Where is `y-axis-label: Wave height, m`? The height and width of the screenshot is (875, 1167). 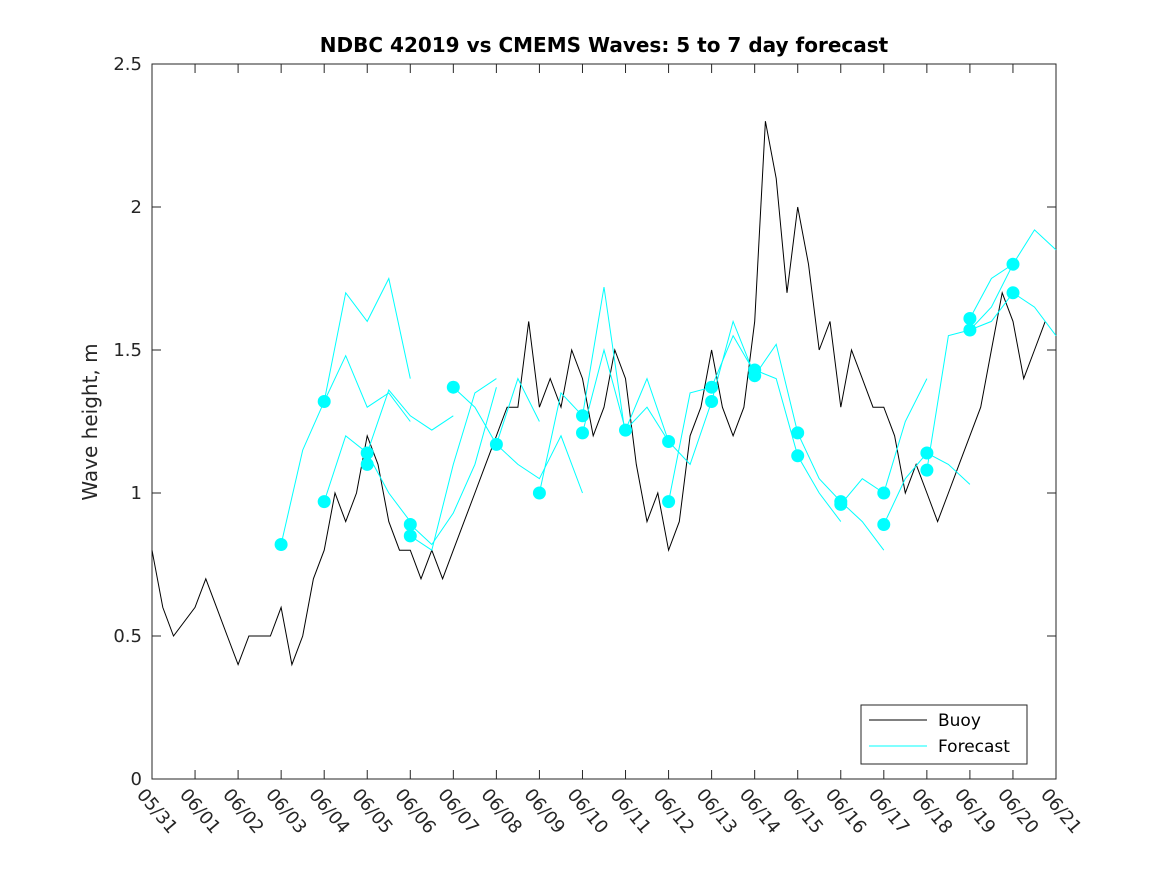
y-axis-label: Wave height, m is located at coordinates (90, 421).